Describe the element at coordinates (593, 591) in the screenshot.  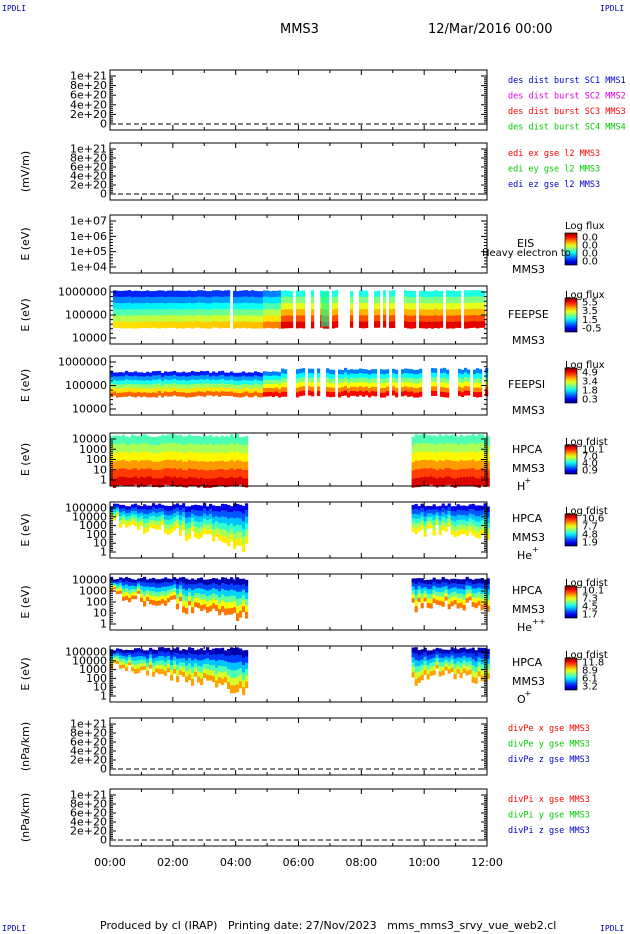
I see `colorbar-tick-7-0: 10.1` at that location.